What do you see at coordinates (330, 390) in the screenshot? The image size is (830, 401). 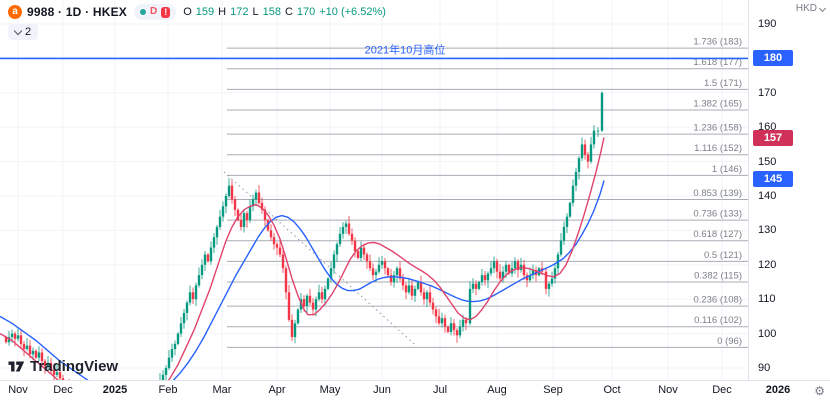 I see `time-tick-label: May` at bounding box center [330, 390].